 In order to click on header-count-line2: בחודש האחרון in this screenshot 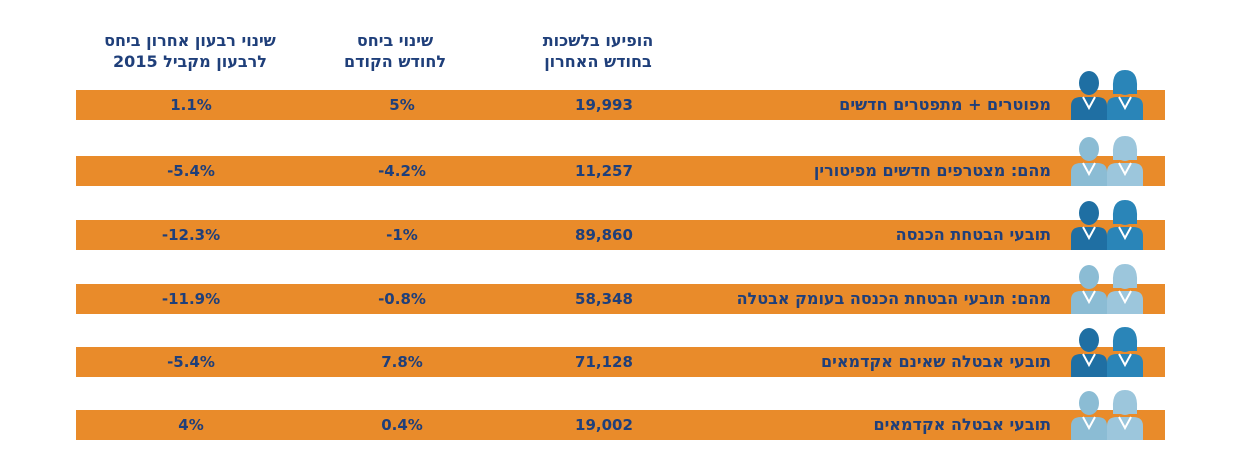, I will do `click(598, 61)`.